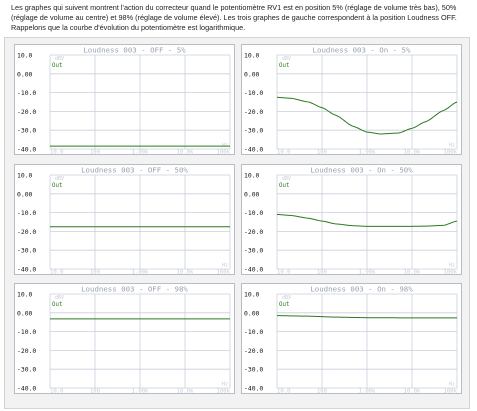  I want to click on chart-title: Loudness 003 - OFF - 98%, so click(134, 289).